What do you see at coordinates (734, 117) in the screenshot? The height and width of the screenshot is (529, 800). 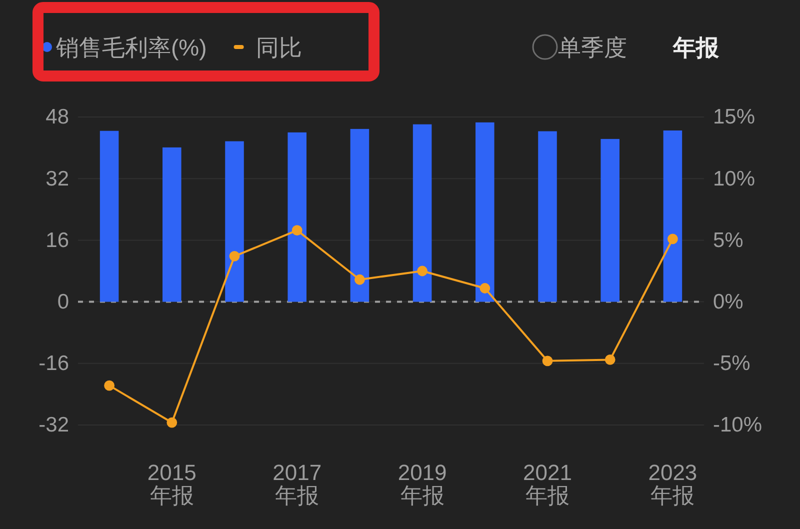 I see `y2-tick-label: 15%` at bounding box center [734, 117].